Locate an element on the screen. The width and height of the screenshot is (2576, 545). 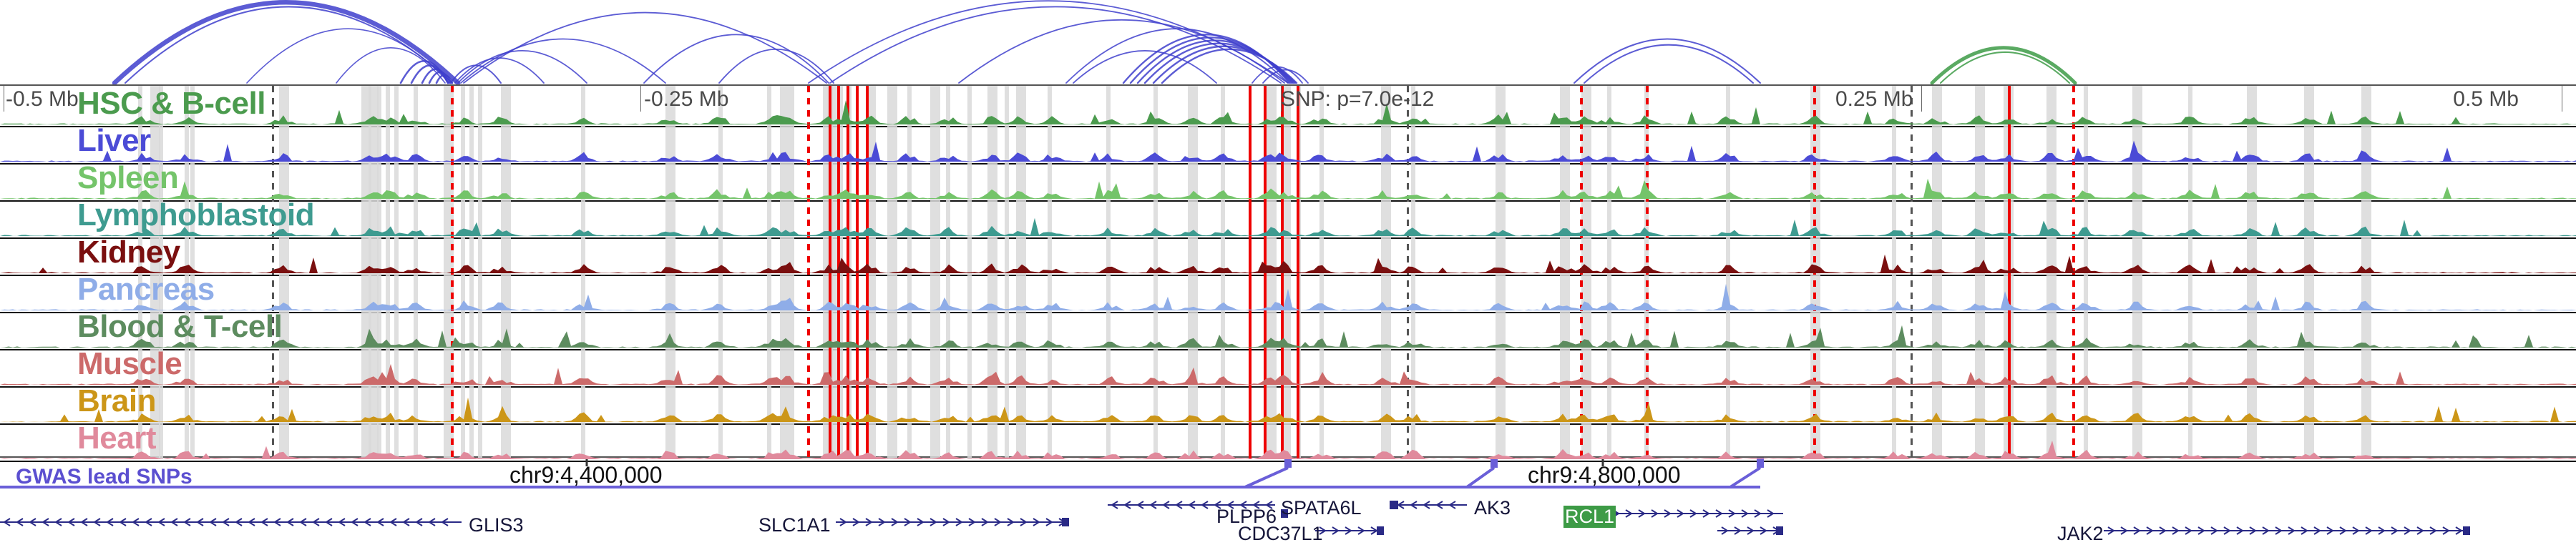
signal-track-brain: Brain is located at coordinates (1288, 406).